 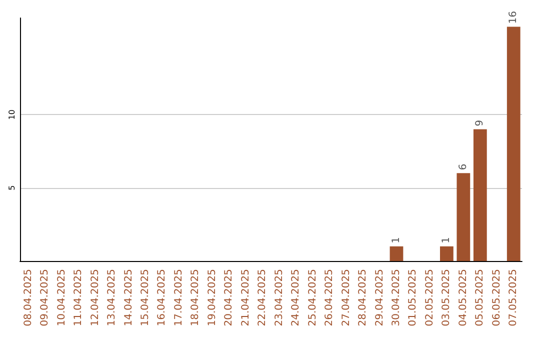 What do you see at coordinates (279, 297) in the screenshot?
I see `x-tick-label: 23.04.2025` at bounding box center [279, 297].